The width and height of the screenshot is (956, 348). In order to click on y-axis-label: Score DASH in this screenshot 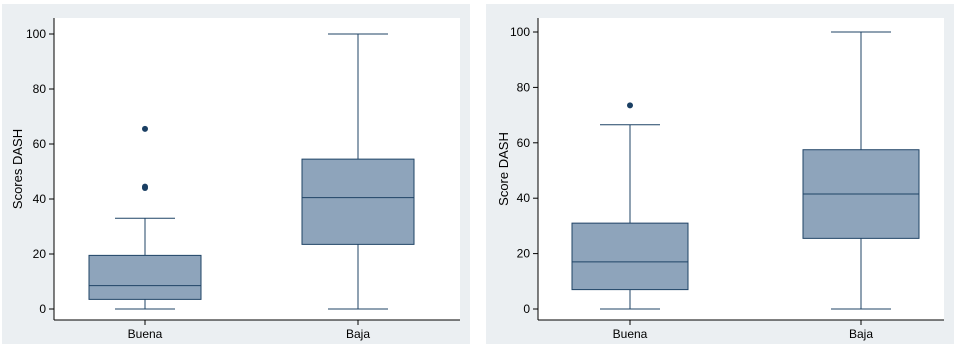, I will do `click(503, 169)`.